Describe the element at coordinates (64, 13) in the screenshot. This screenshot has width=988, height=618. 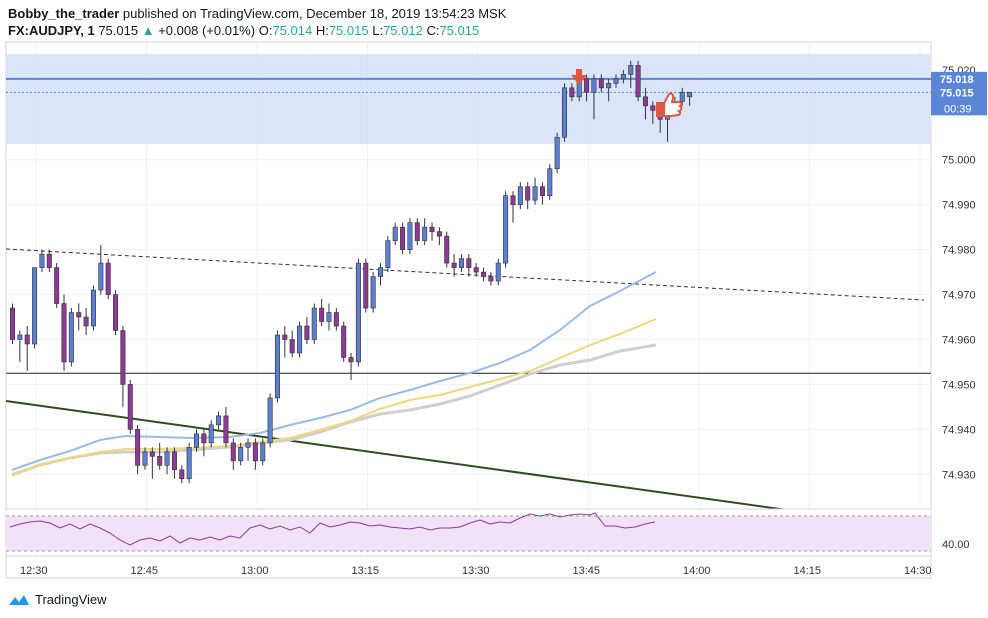
I see `author-name: Bobby_the_trader` at that location.